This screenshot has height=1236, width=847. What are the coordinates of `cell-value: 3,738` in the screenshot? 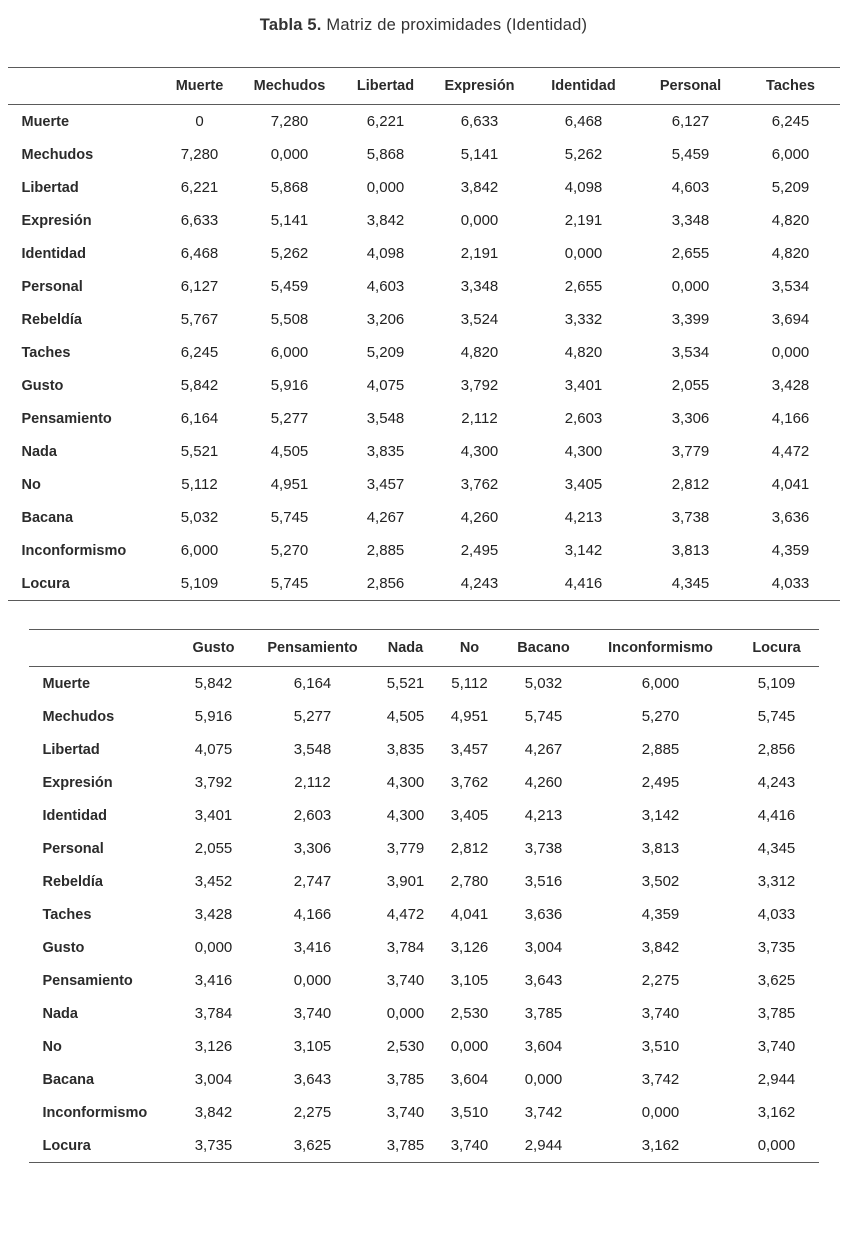 It's located at (690, 517).